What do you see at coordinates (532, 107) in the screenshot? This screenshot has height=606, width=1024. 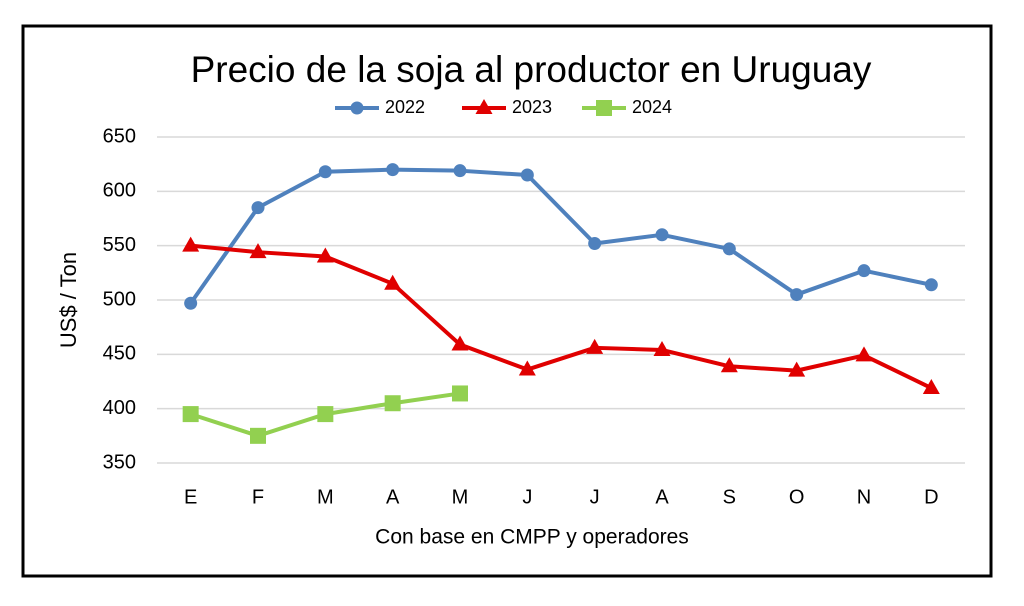 I see `legend-label: 2023` at bounding box center [532, 107].